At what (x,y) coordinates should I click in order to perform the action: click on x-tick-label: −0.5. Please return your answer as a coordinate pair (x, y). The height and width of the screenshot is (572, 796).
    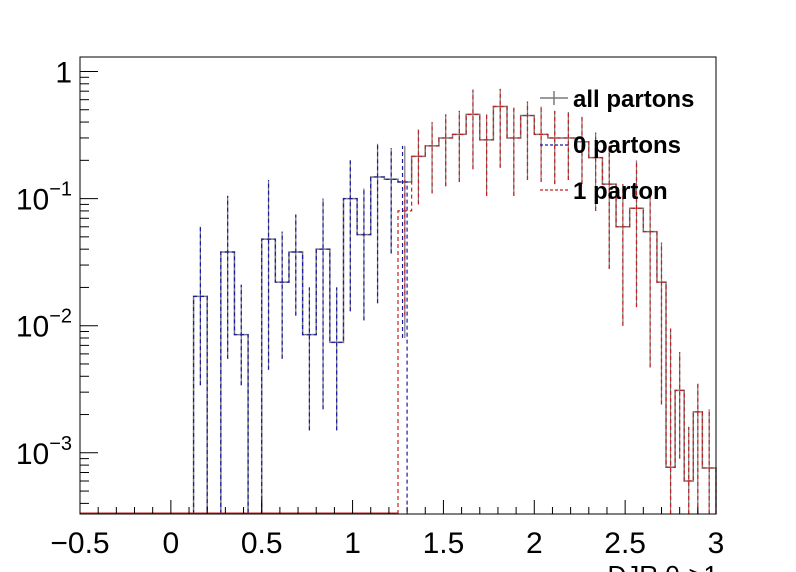
    Looking at the image, I should click on (79, 543).